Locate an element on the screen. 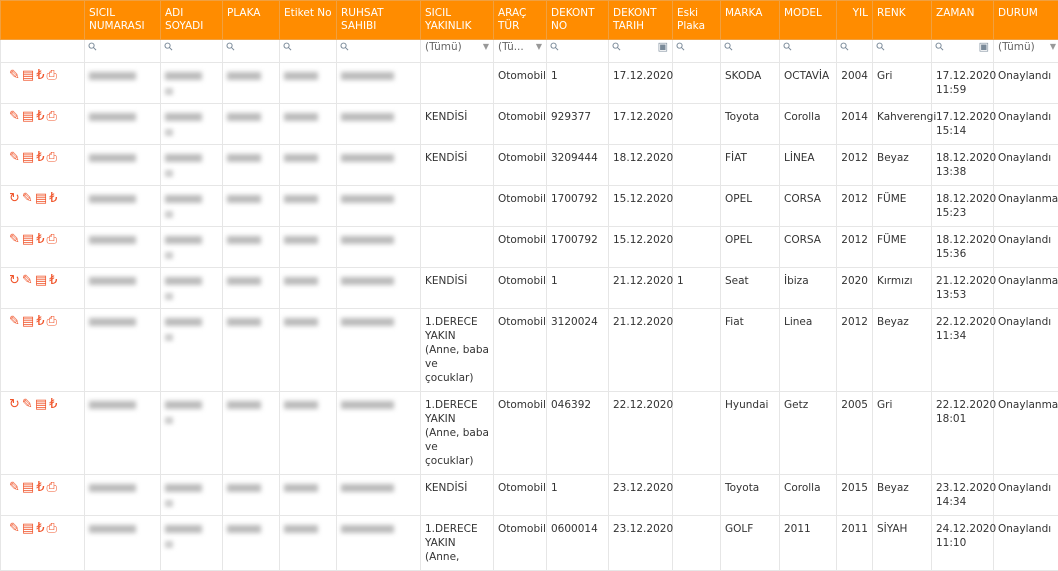 This screenshot has width=1058, height=571. column-header is located at coordinates (43, 20).